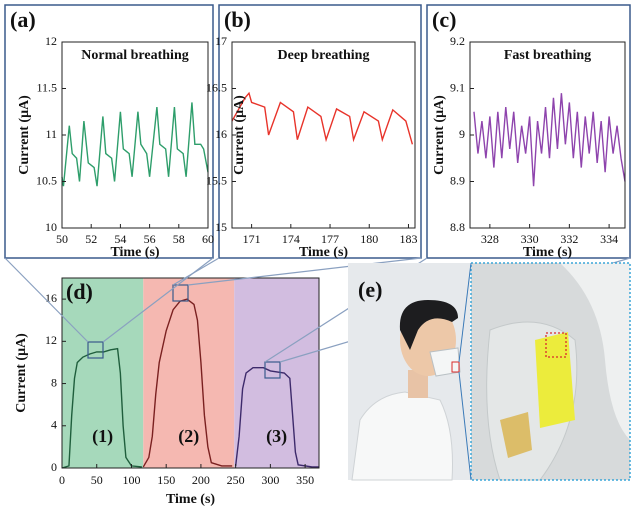 The width and height of the screenshot is (632, 515). I want to click on sensor, so click(555, 380).